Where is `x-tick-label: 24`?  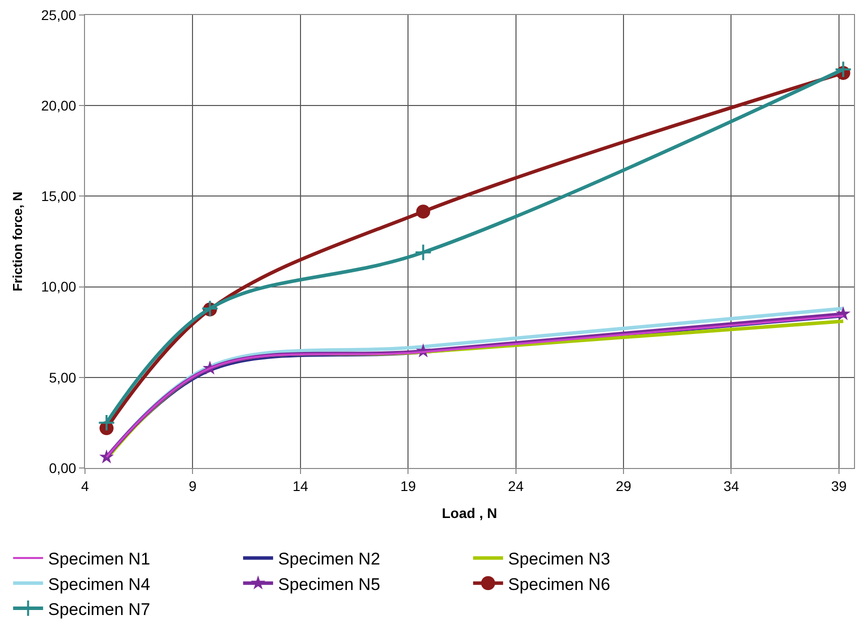 x-tick-label: 24 is located at coordinates (516, 486).